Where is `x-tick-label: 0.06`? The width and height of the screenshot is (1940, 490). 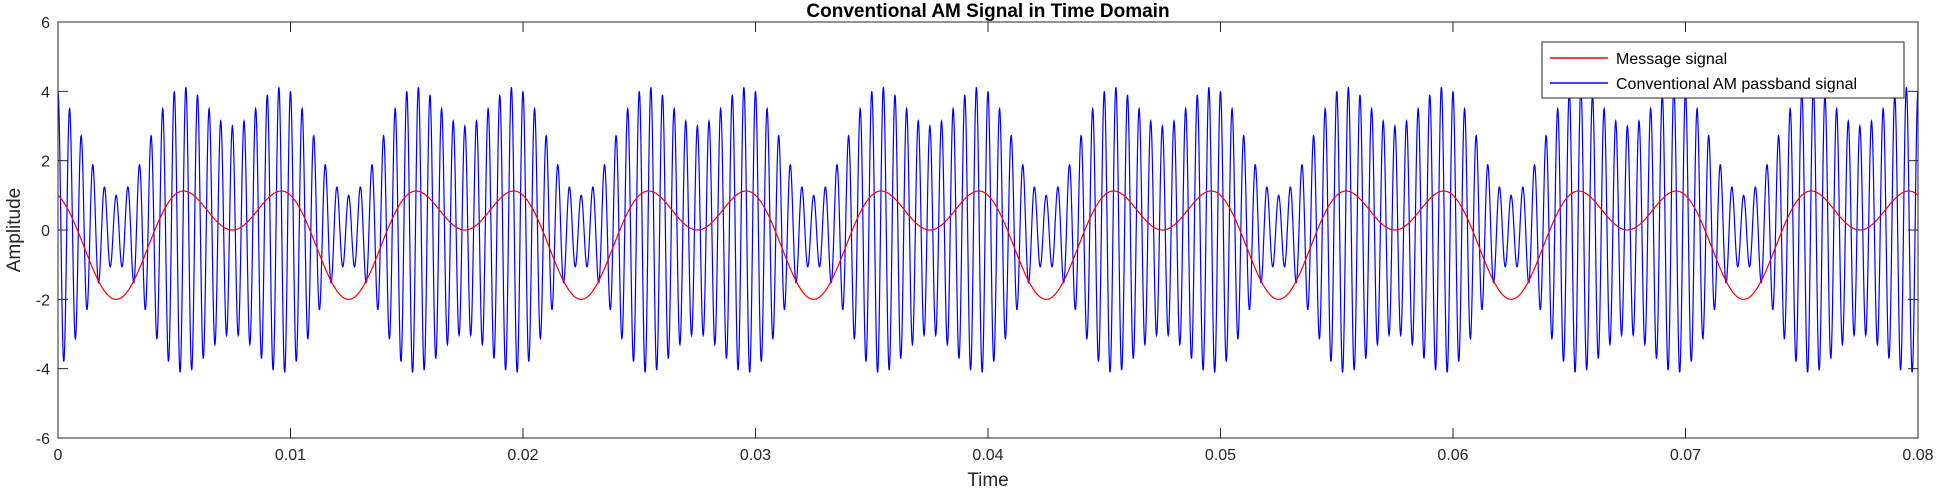
x-tick-label: 0.06 is located at coordinates (1452, 455).